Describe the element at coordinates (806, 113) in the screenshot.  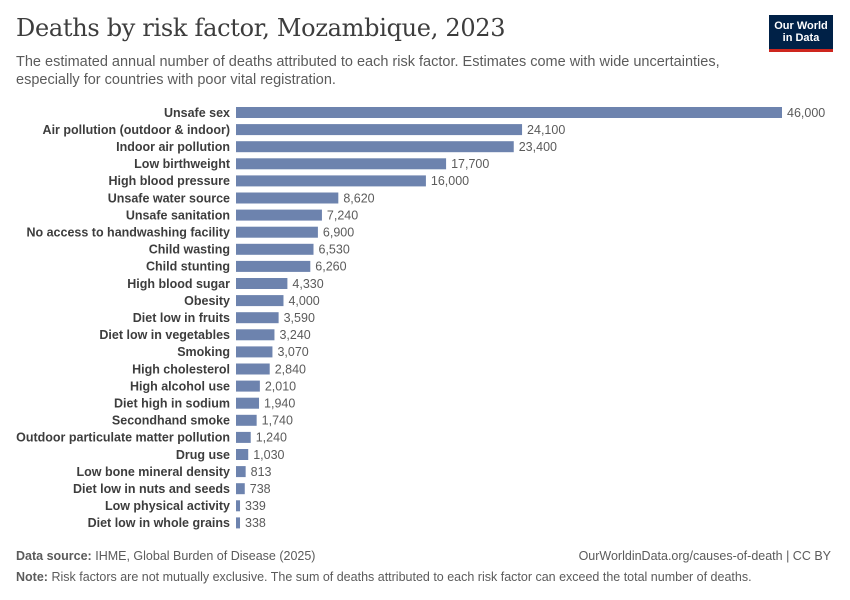
I see `value-label: 46,000` at that location.